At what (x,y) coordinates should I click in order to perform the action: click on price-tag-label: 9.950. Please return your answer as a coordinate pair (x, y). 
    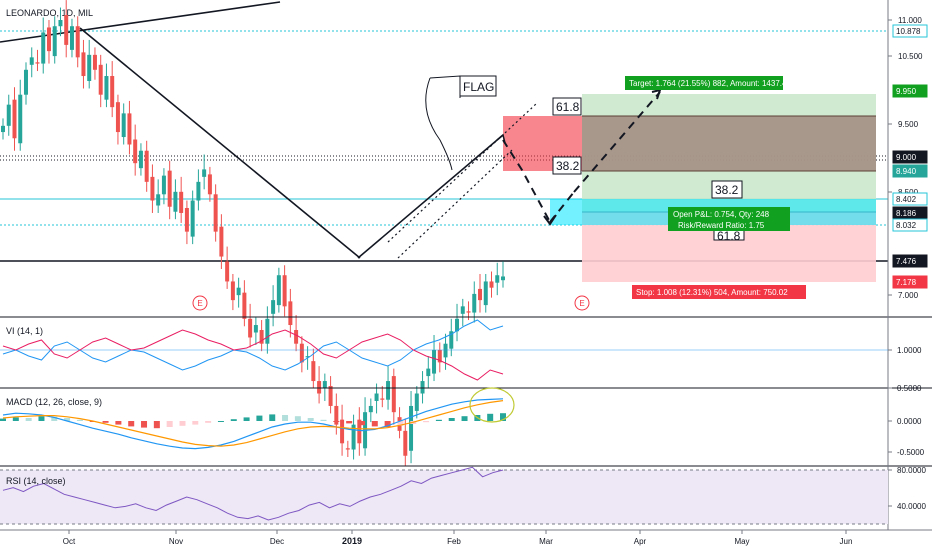
    Looking at the image, I should click on (906, 91).